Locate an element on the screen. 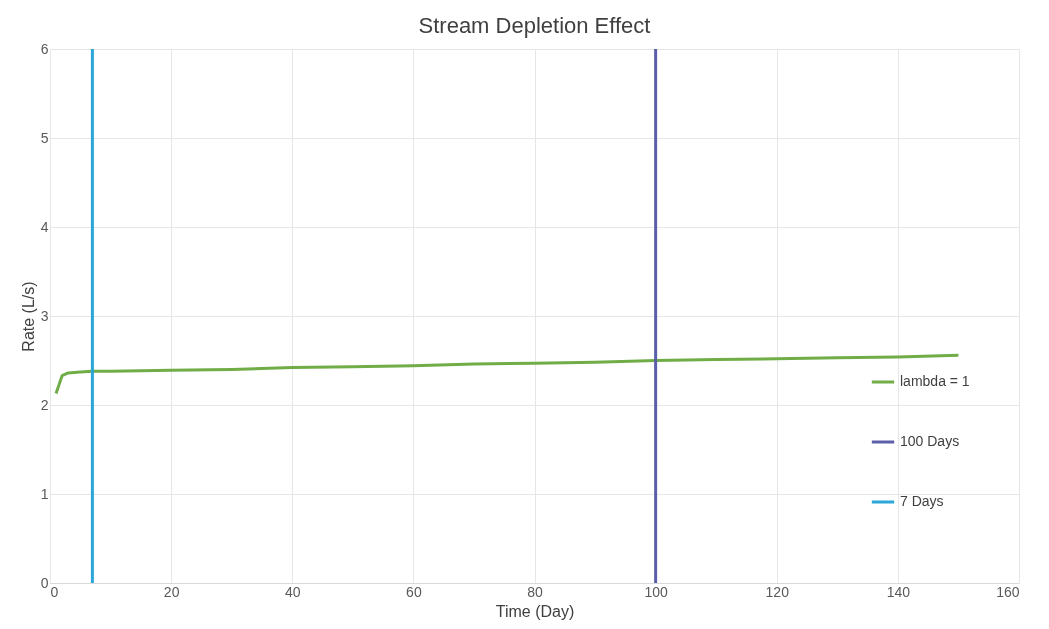 The width and height of the screenshot is (1049, 629). x-tick-label: 100 is located at coordinates (656, 591).